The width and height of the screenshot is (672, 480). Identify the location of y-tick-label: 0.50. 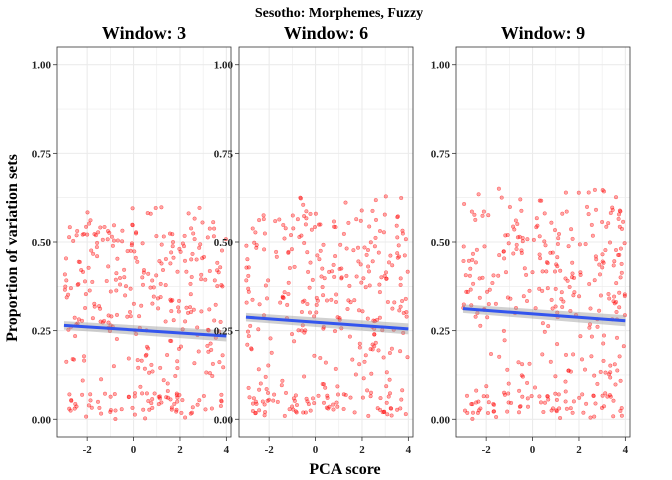
(42, 243).